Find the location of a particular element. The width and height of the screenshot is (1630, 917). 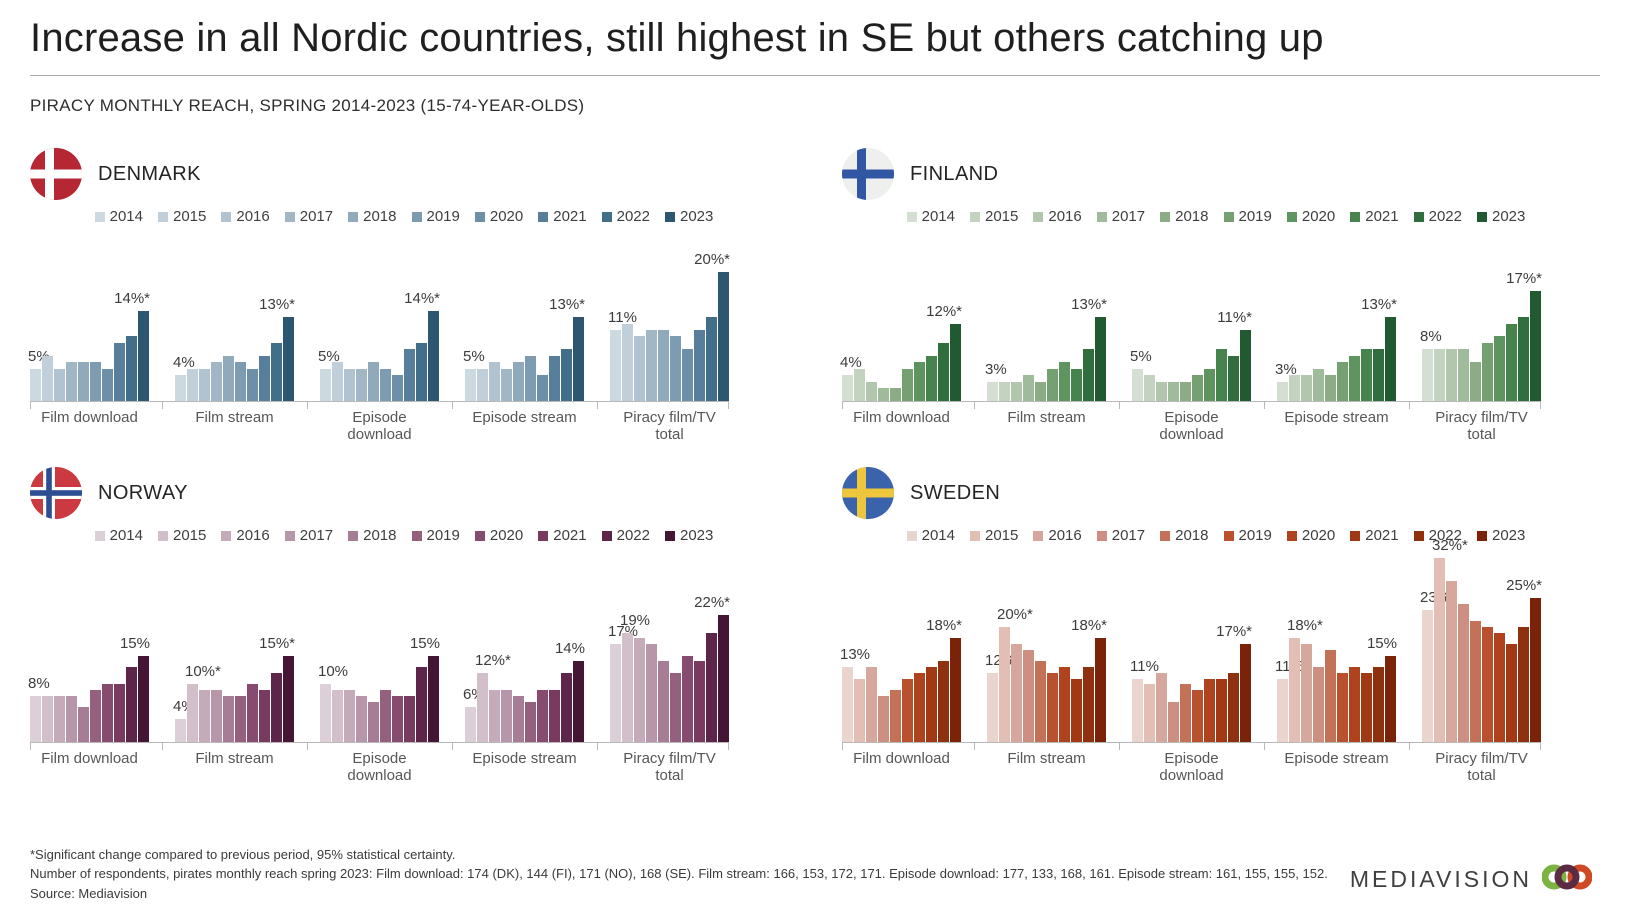

bar-value-label: 11% is located at coordinates (622, 317).